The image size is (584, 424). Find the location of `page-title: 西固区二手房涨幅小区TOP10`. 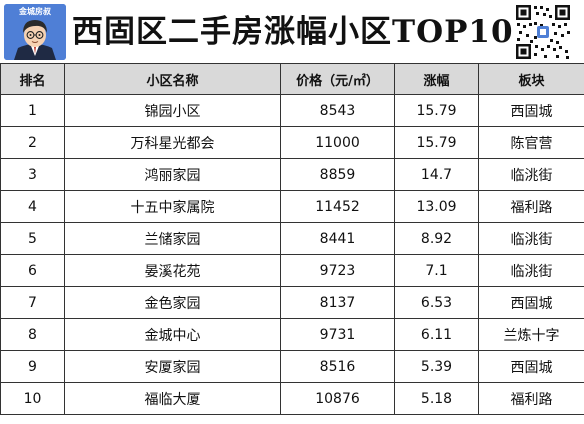

page-title: 西固区二手房涨幅小区TOP10 is located at coordinates (293, 32).